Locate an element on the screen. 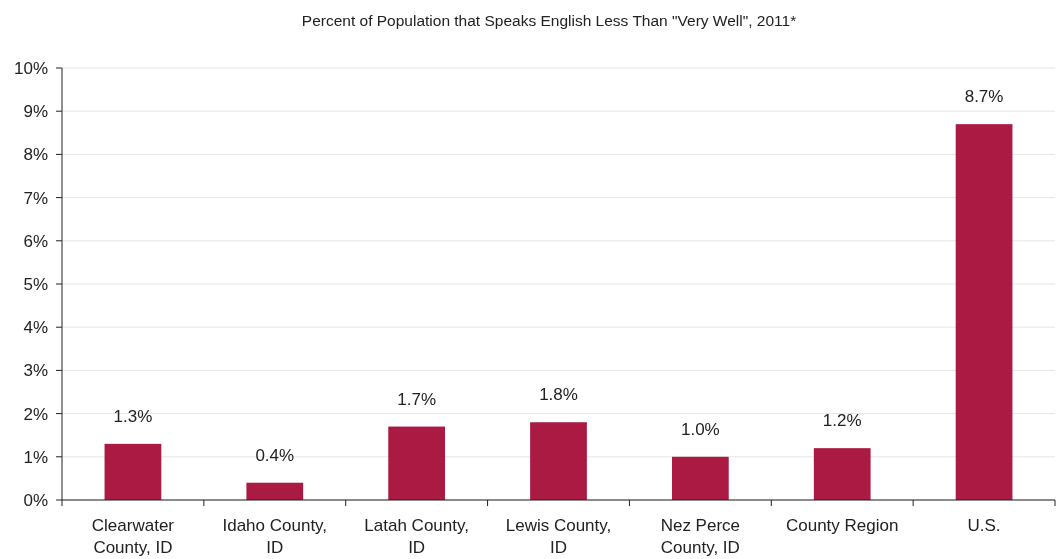 This screenshot has height=559, width=1058. data-label: 1.2% is located at coordinates (842, 421).